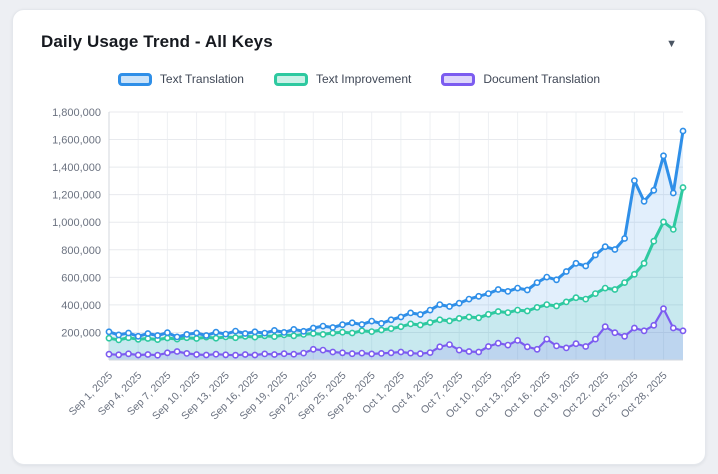 The image size is (718, 474). What do you see at coordinates (76, 113) in the screenshot?
I see `y-axis-label: 1,800,000` at bounding box center [76, 113].